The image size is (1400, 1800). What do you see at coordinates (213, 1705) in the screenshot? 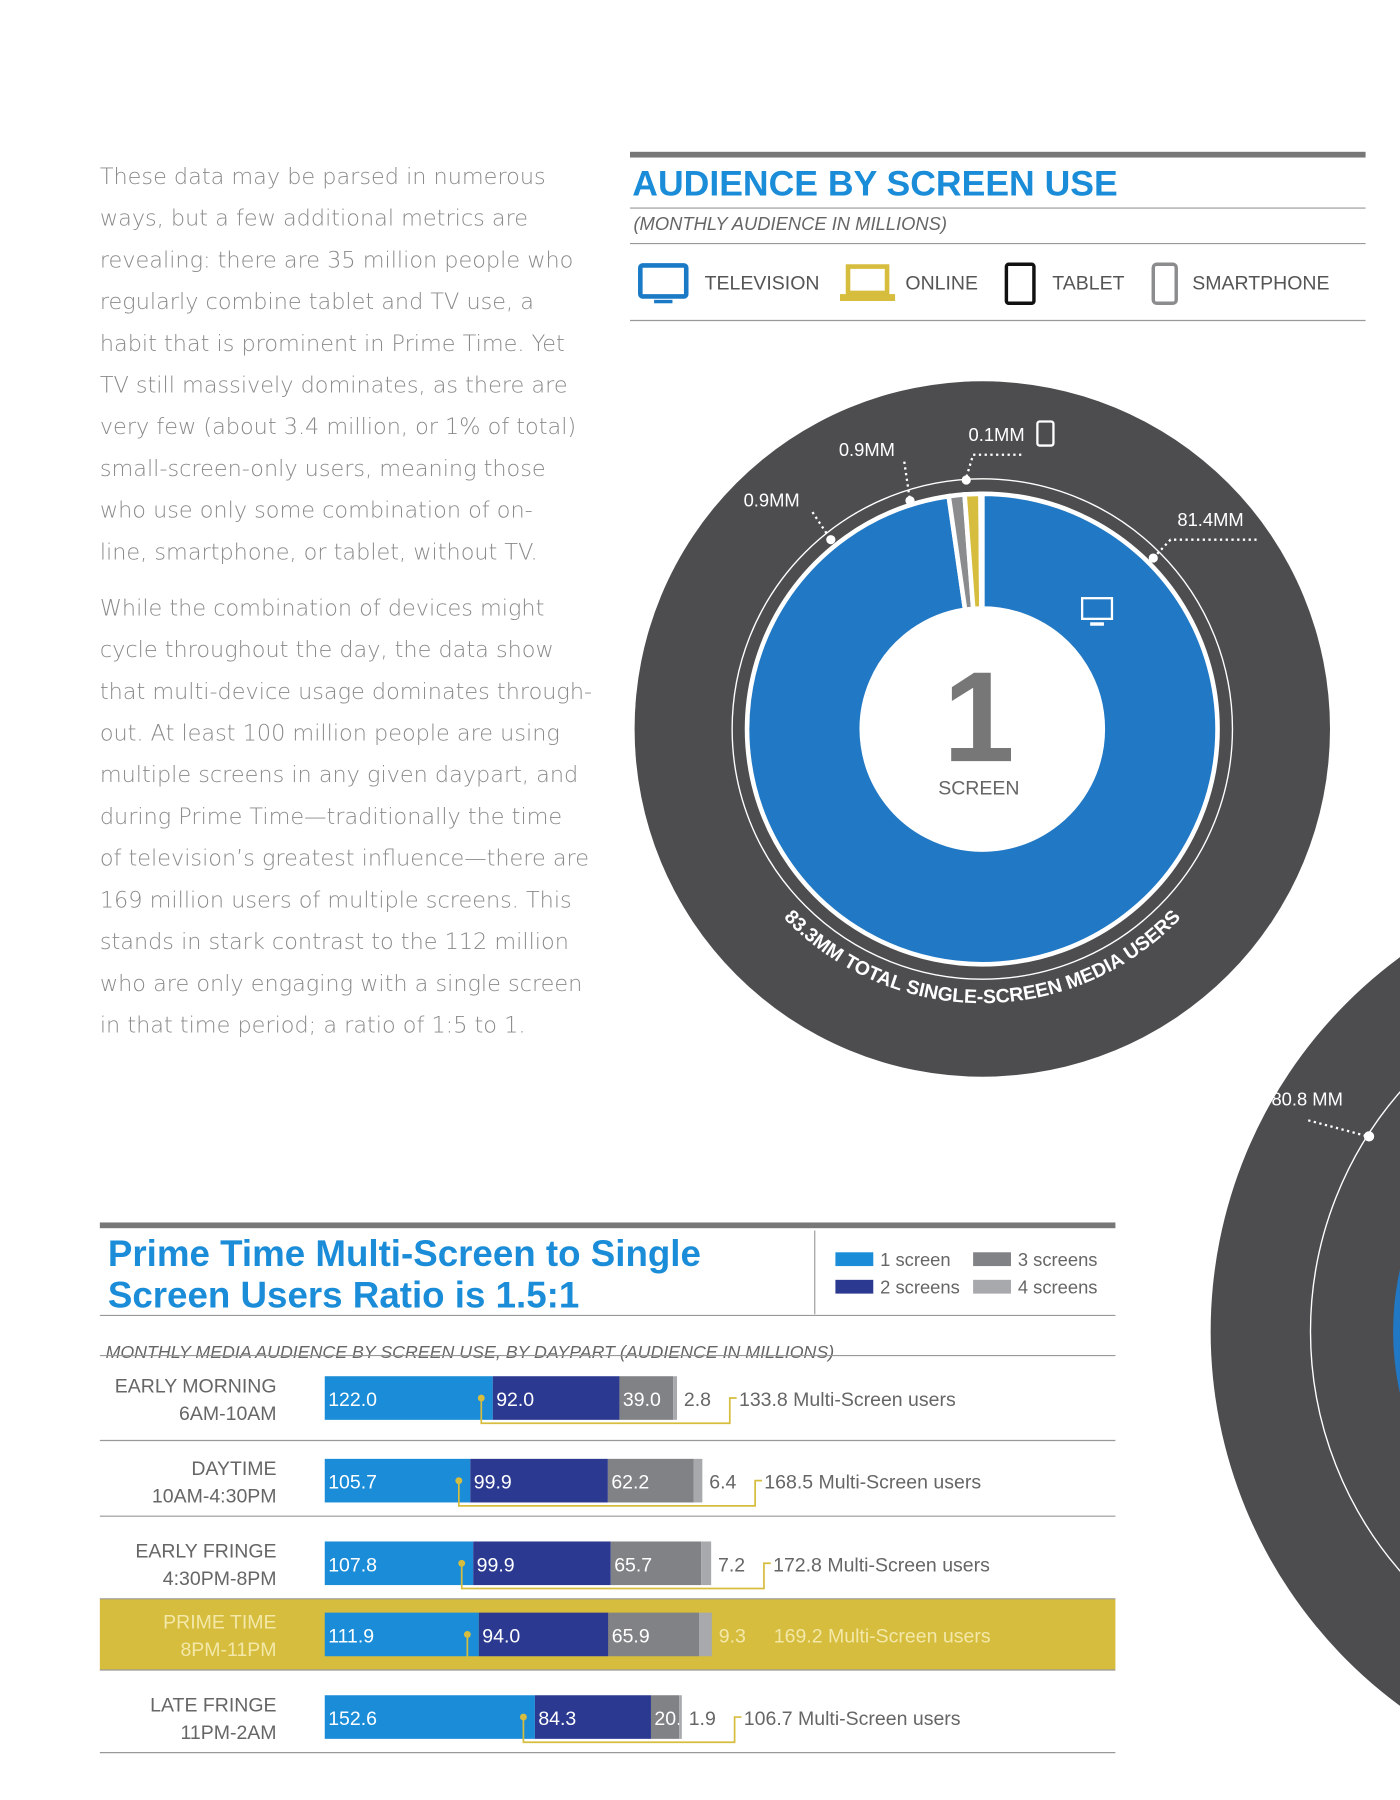
I see `category-label: LATE FRINGE` at bounding box center [213, 1705].